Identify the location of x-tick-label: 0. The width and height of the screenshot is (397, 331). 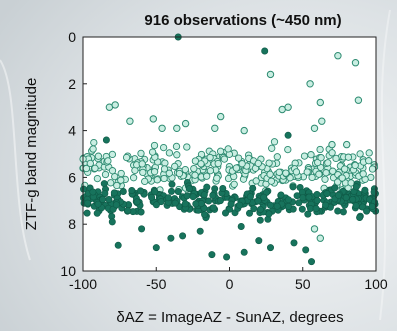
(230, 284).